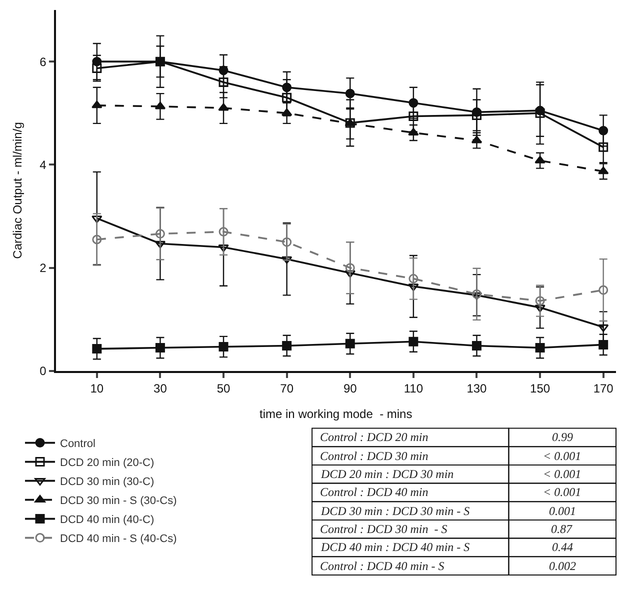  I want to click on text: 0.44, so click(562, 547).